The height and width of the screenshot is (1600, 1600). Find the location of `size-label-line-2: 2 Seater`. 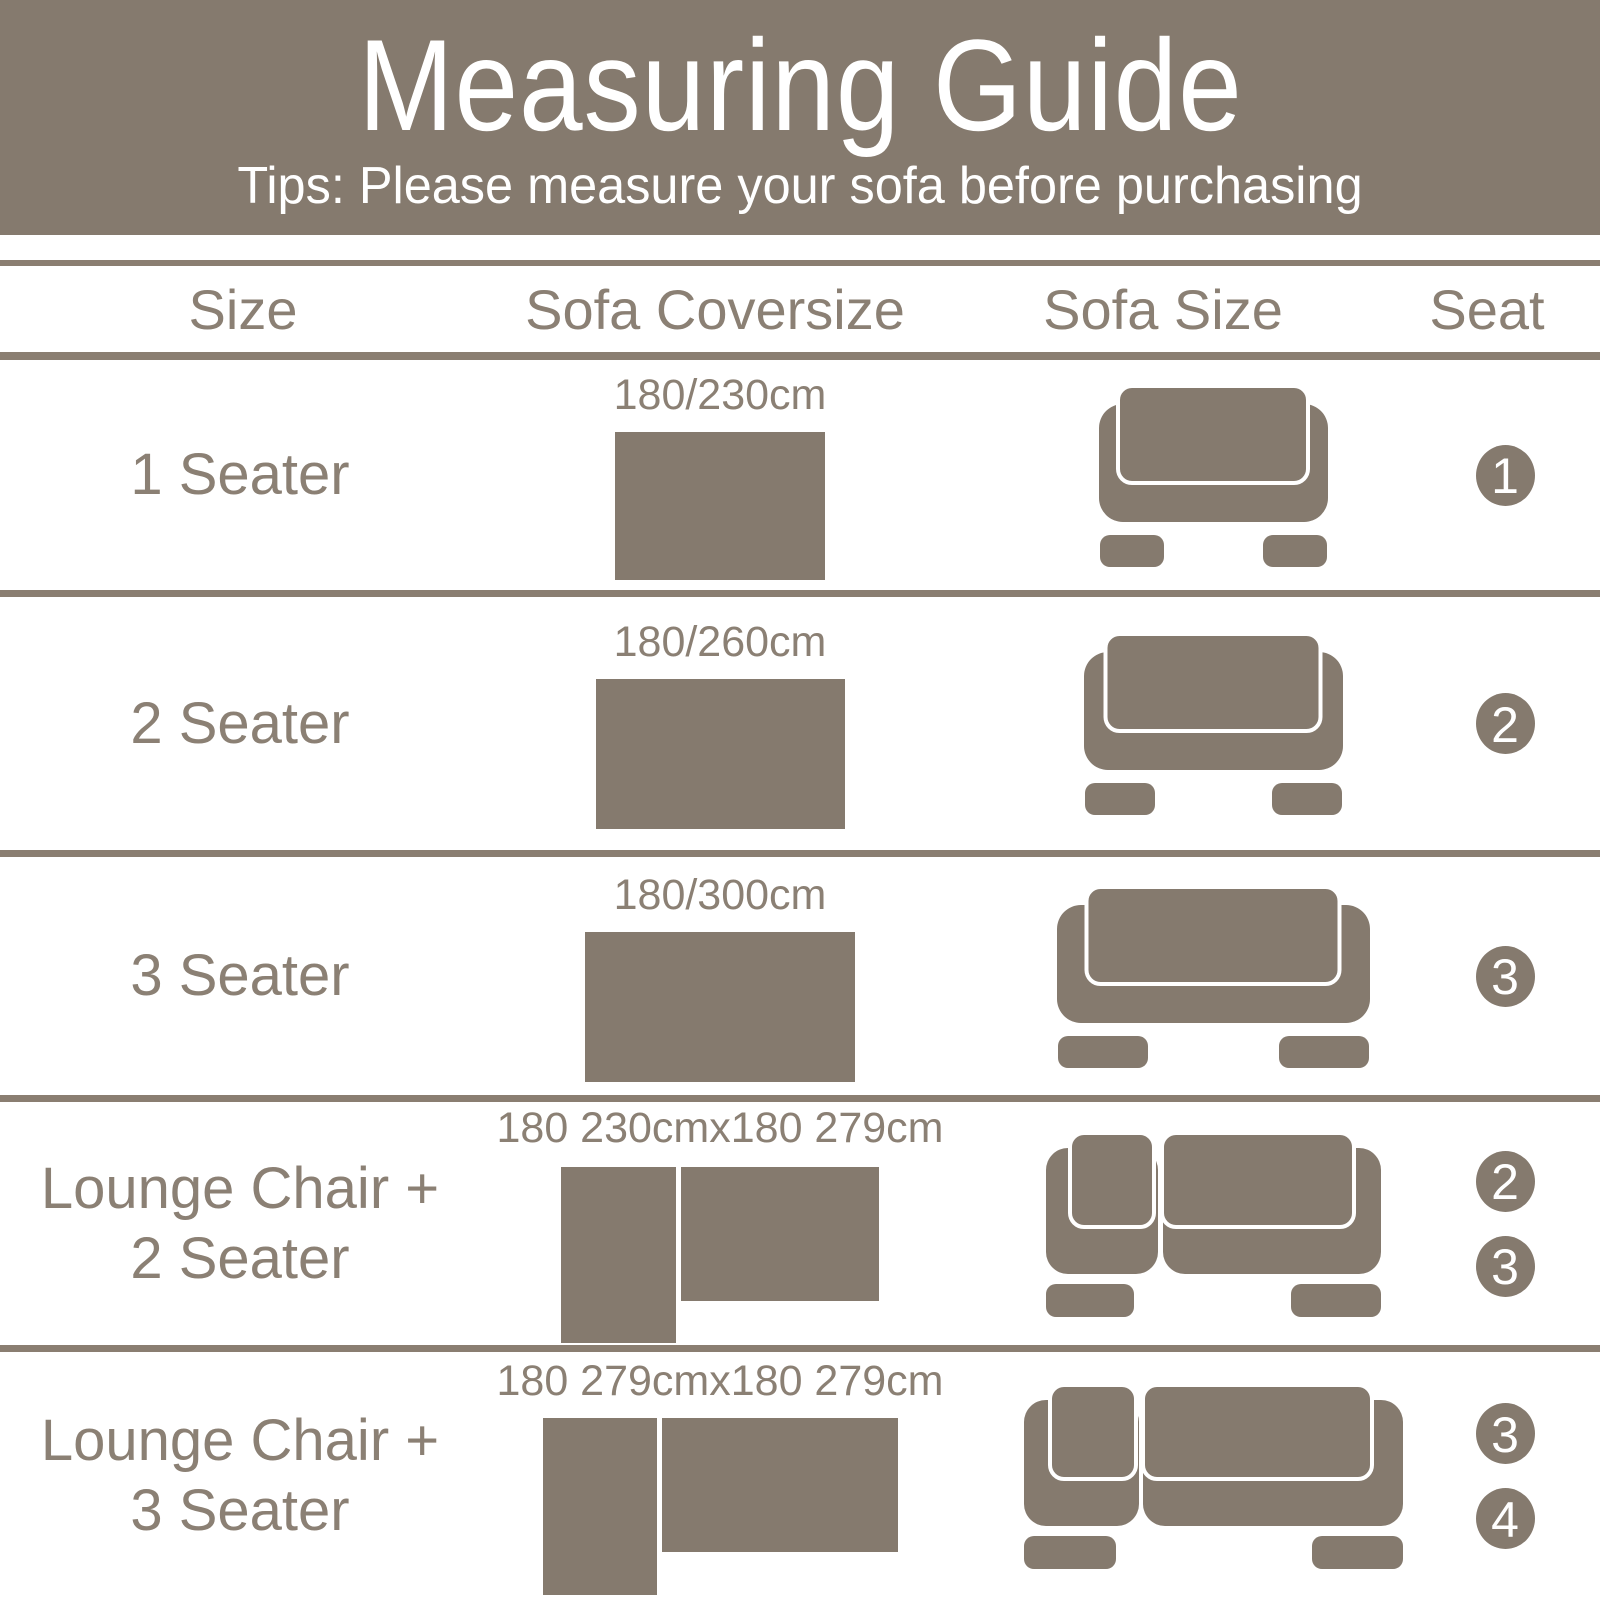

size-label-line-2: 2 Seater is located at coordinates (240, 1258).